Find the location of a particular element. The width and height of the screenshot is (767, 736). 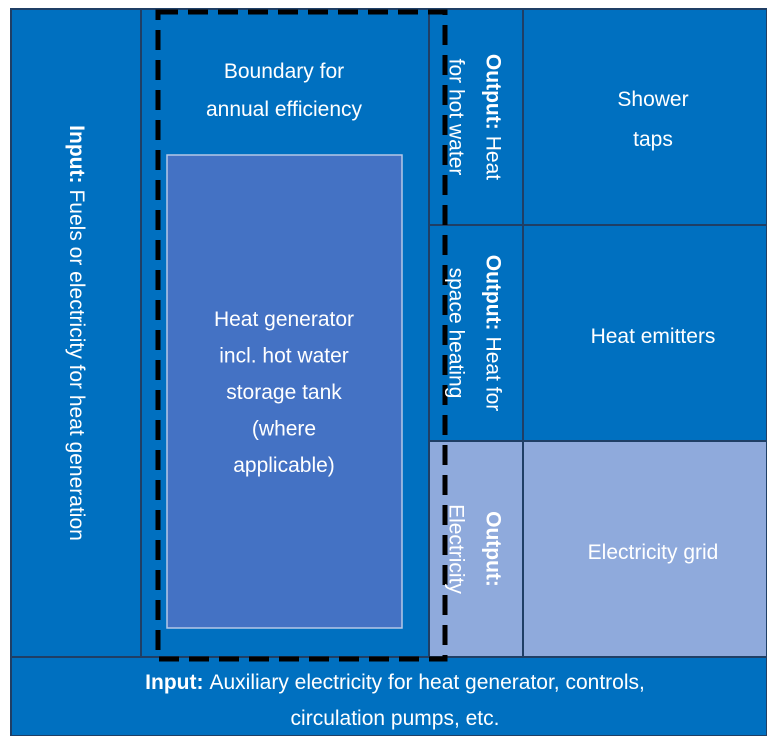

cell-label: Shower is located at coordinates (652, 99).